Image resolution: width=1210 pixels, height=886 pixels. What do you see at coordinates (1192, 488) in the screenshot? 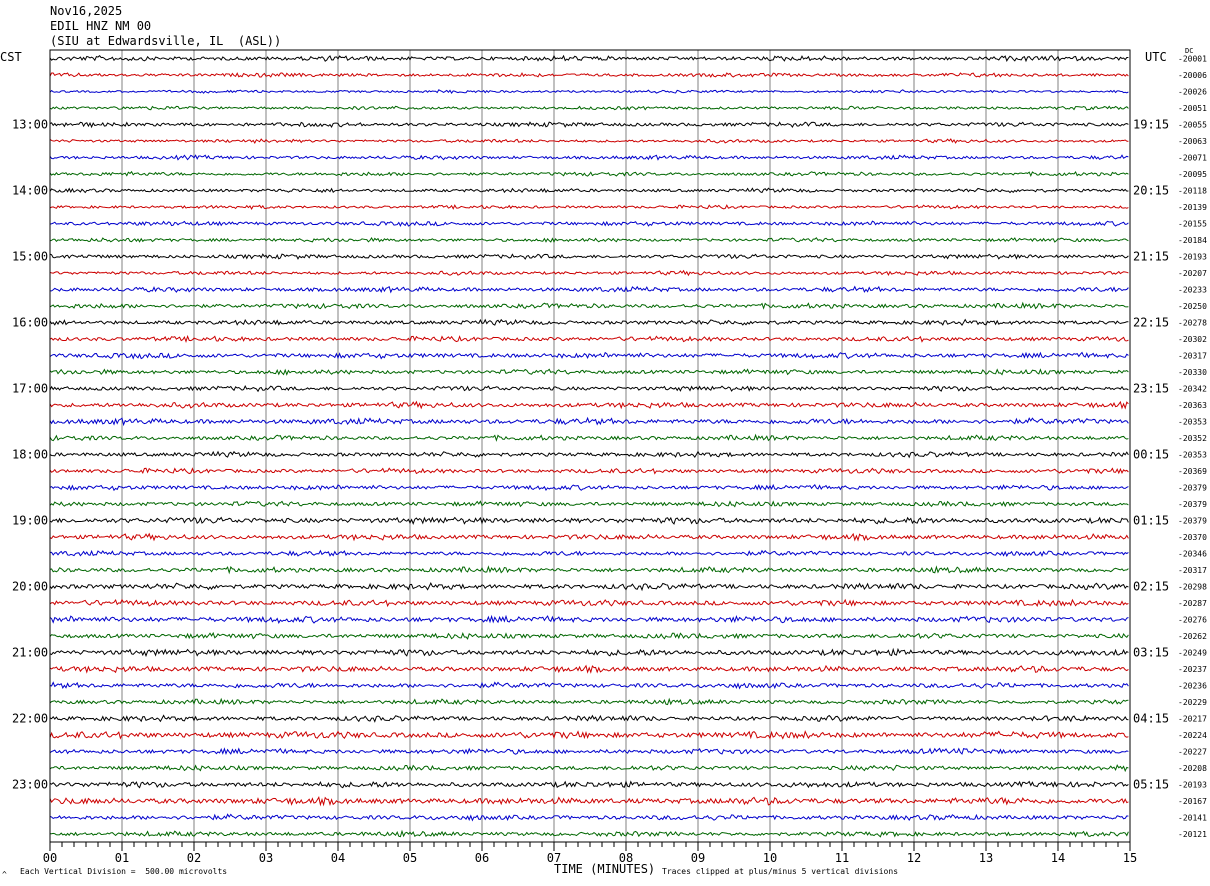
I see `dc-offset-label: -20379` at bounding box center [1192, 488].